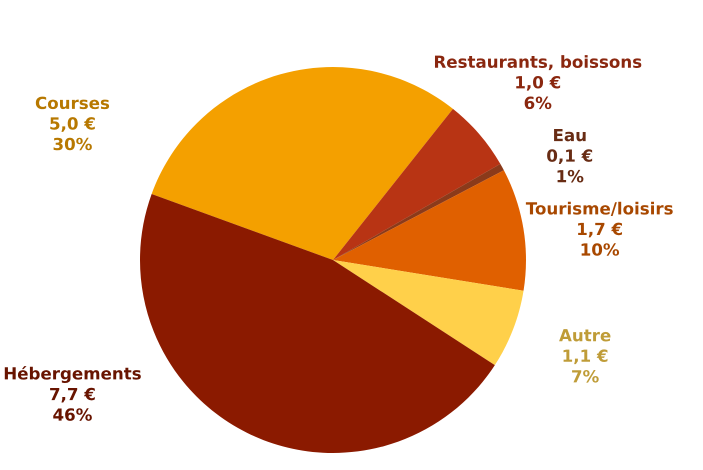 The width and height of the screenshot is (703, 470). What do you see at coordinates (72, 374) in the screenshot?
I see `slice-label: Hébergements` at bounding box center [72, 374].